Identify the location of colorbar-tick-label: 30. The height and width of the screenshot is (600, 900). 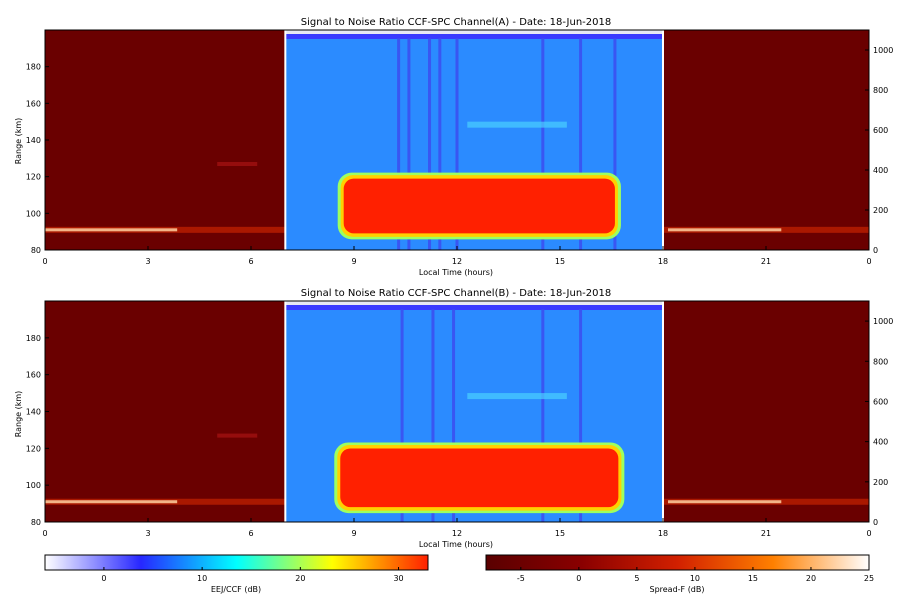
(398, 578).